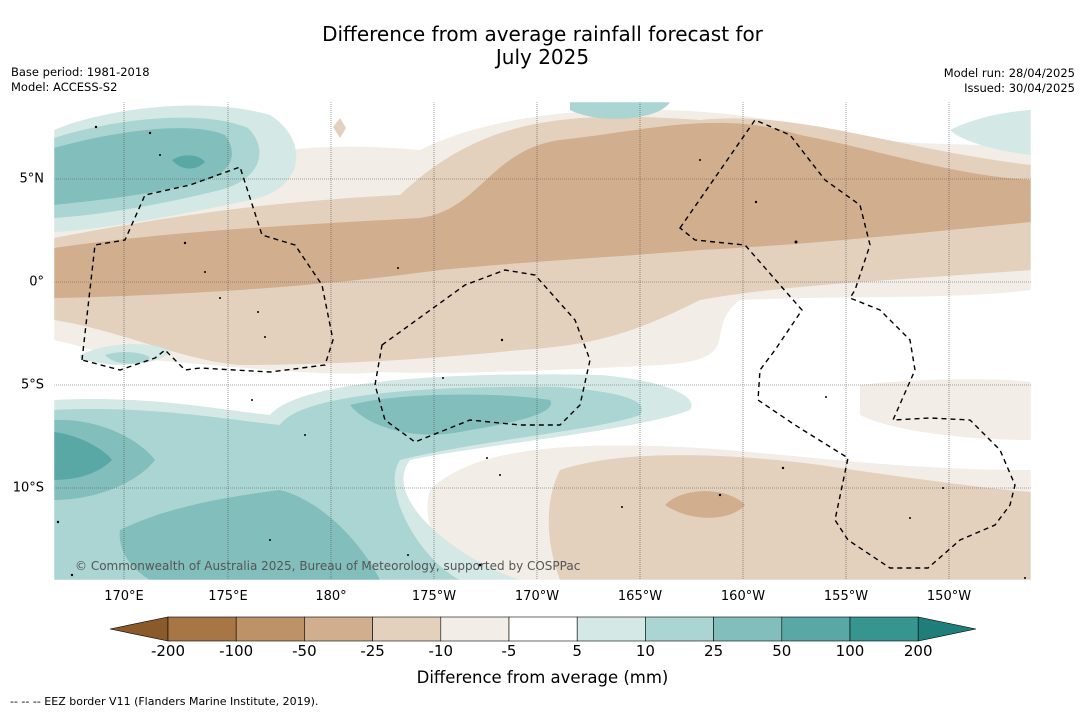 The width and height of the screenshot is (1085, 713). I want to click on colorbar-tick-label: -25, so click(372, 651).